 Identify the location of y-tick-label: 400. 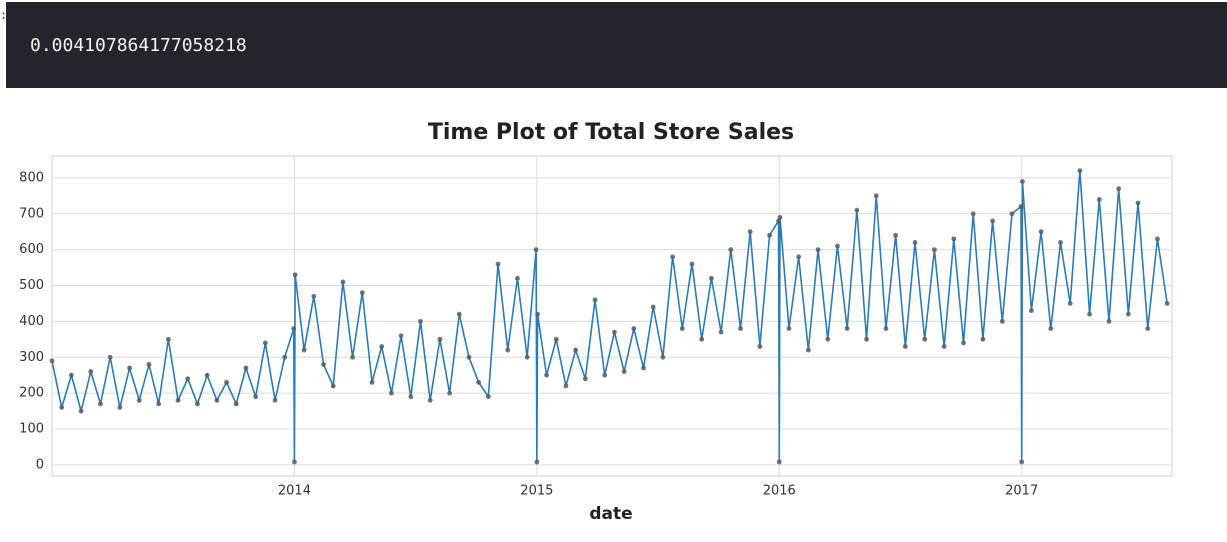
(31, 321).